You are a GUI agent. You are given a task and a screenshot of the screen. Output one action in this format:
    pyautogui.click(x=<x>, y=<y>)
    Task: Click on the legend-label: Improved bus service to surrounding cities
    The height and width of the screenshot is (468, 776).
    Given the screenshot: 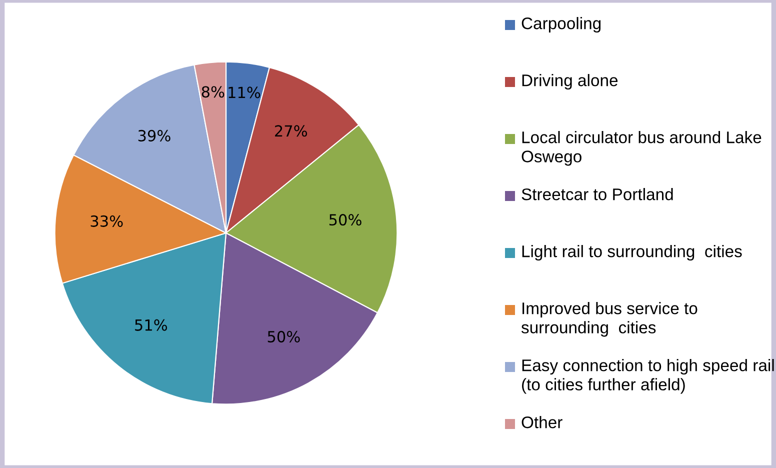 What is the action you would take?
    pyautogui.click(x=609, y=319)
    